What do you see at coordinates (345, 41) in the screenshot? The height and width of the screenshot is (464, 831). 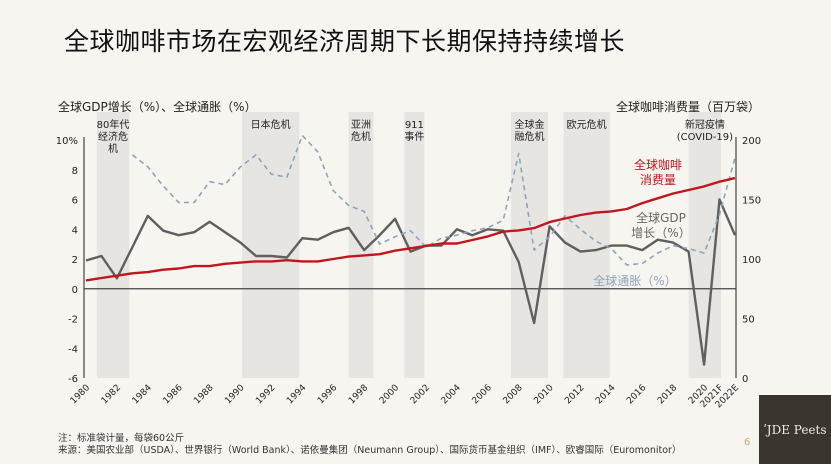 I see `page-title: 全球咖啡市场在宏观经济周期下长期保持持续增长` at bounding box center [345, 41].